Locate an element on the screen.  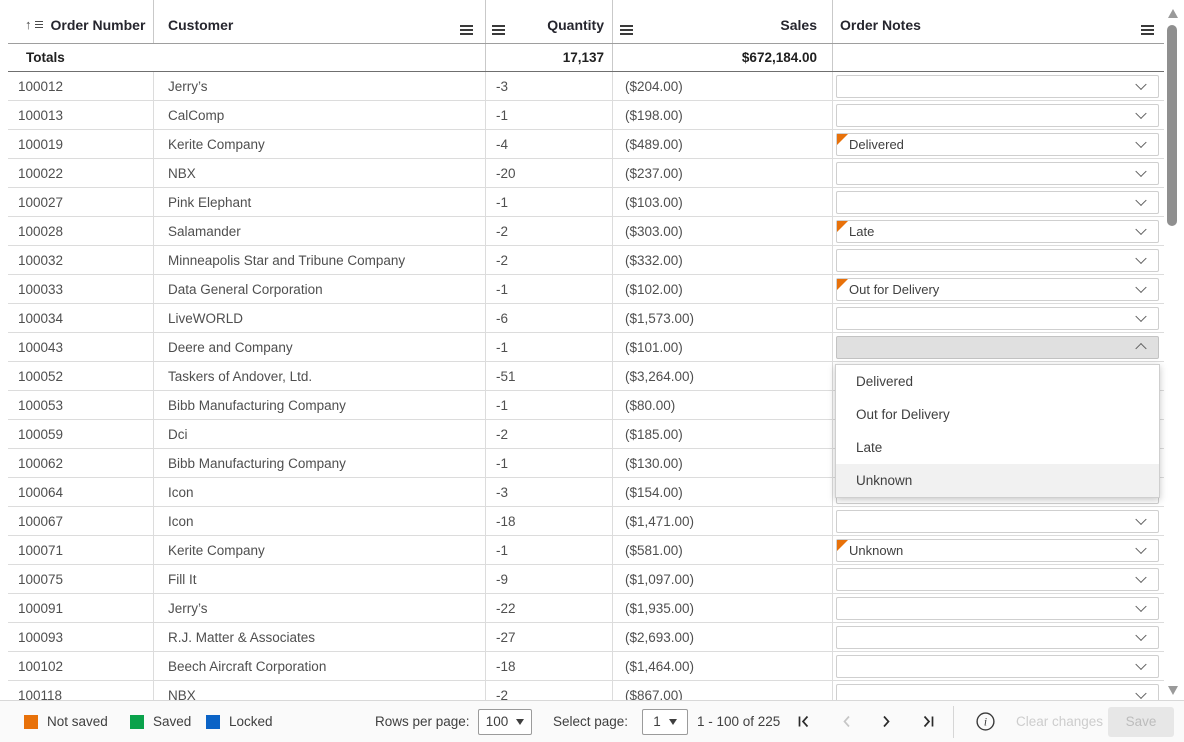
cell-order-notes: Out for Delivery is located at coordinates (998, 289).